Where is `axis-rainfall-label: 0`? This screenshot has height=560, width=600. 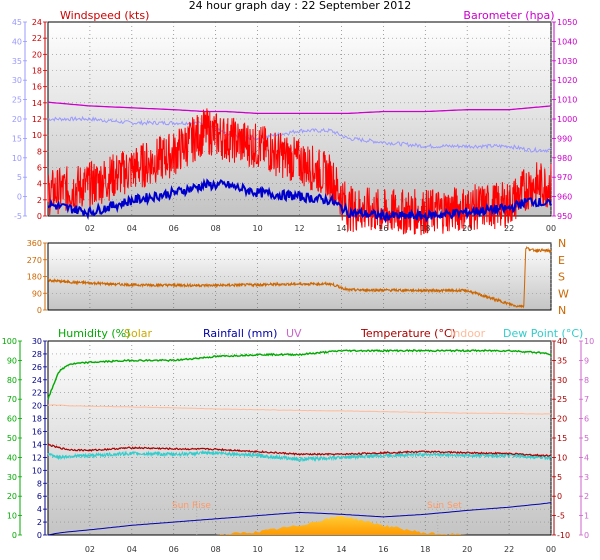
axis-rainfall-label: 0 is located at coordinates (39, 535).